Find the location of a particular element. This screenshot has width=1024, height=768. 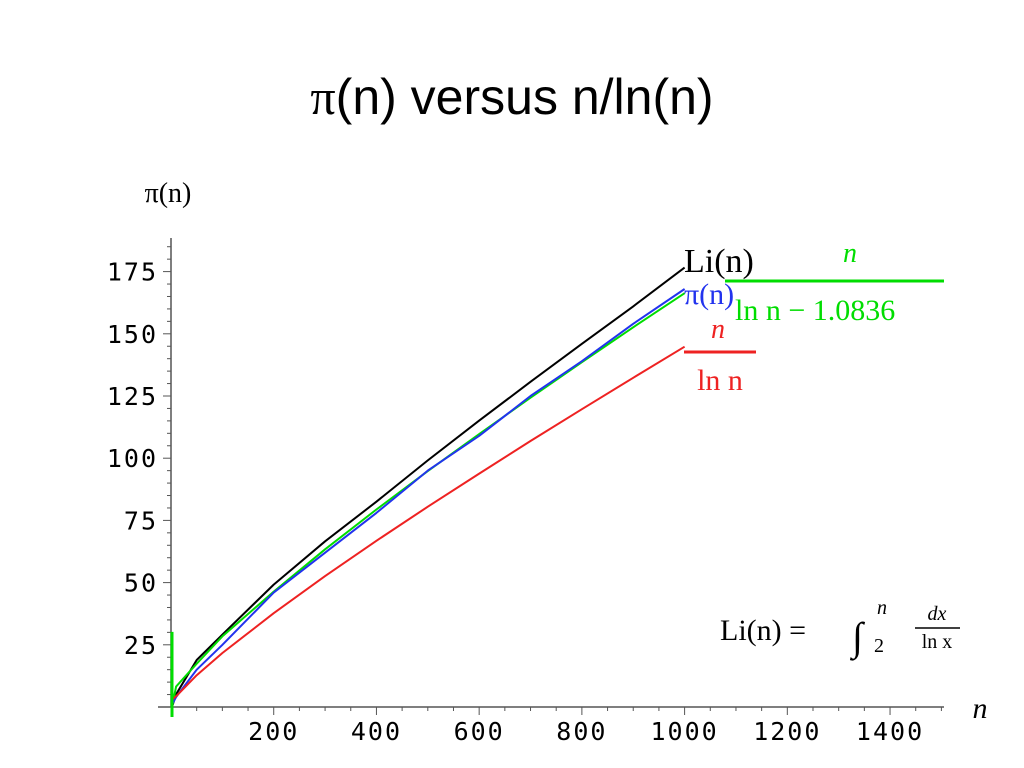

x-tick-label: 1400 is located at coordinates (890, 731).